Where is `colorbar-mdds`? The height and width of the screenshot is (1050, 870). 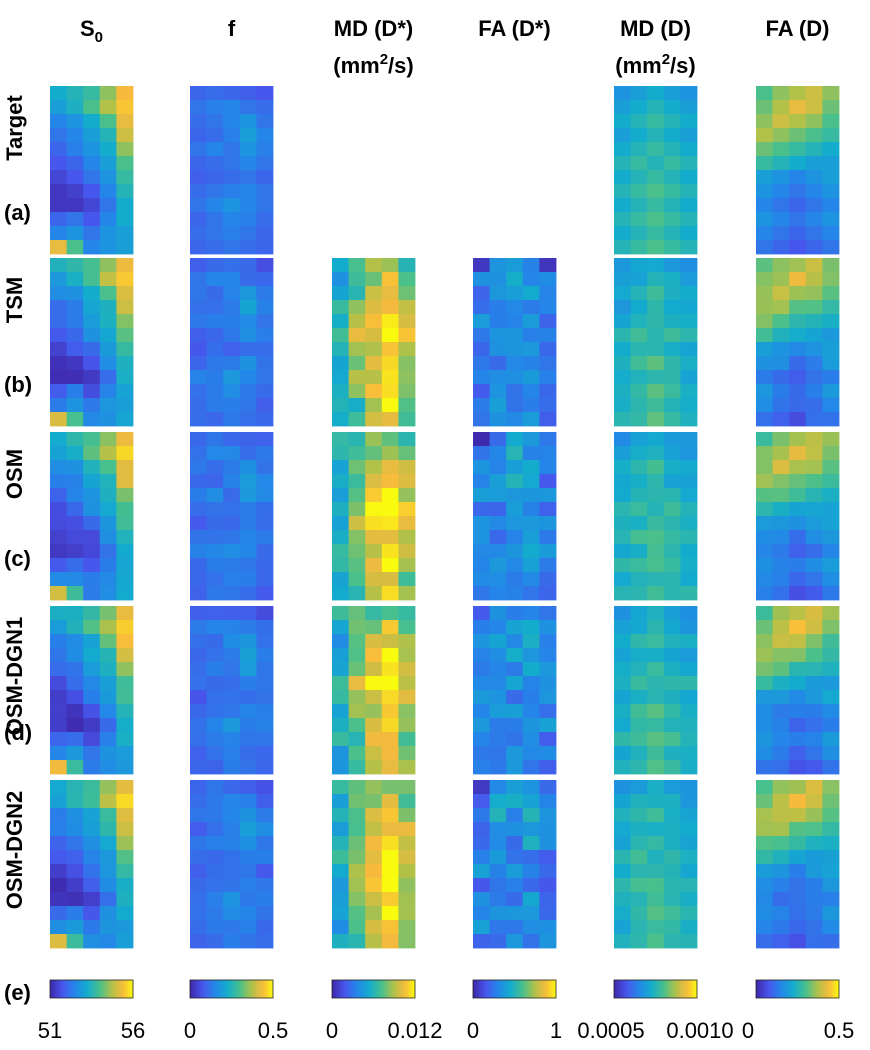
colorbar-mdds is located at coordinates (373, 989).